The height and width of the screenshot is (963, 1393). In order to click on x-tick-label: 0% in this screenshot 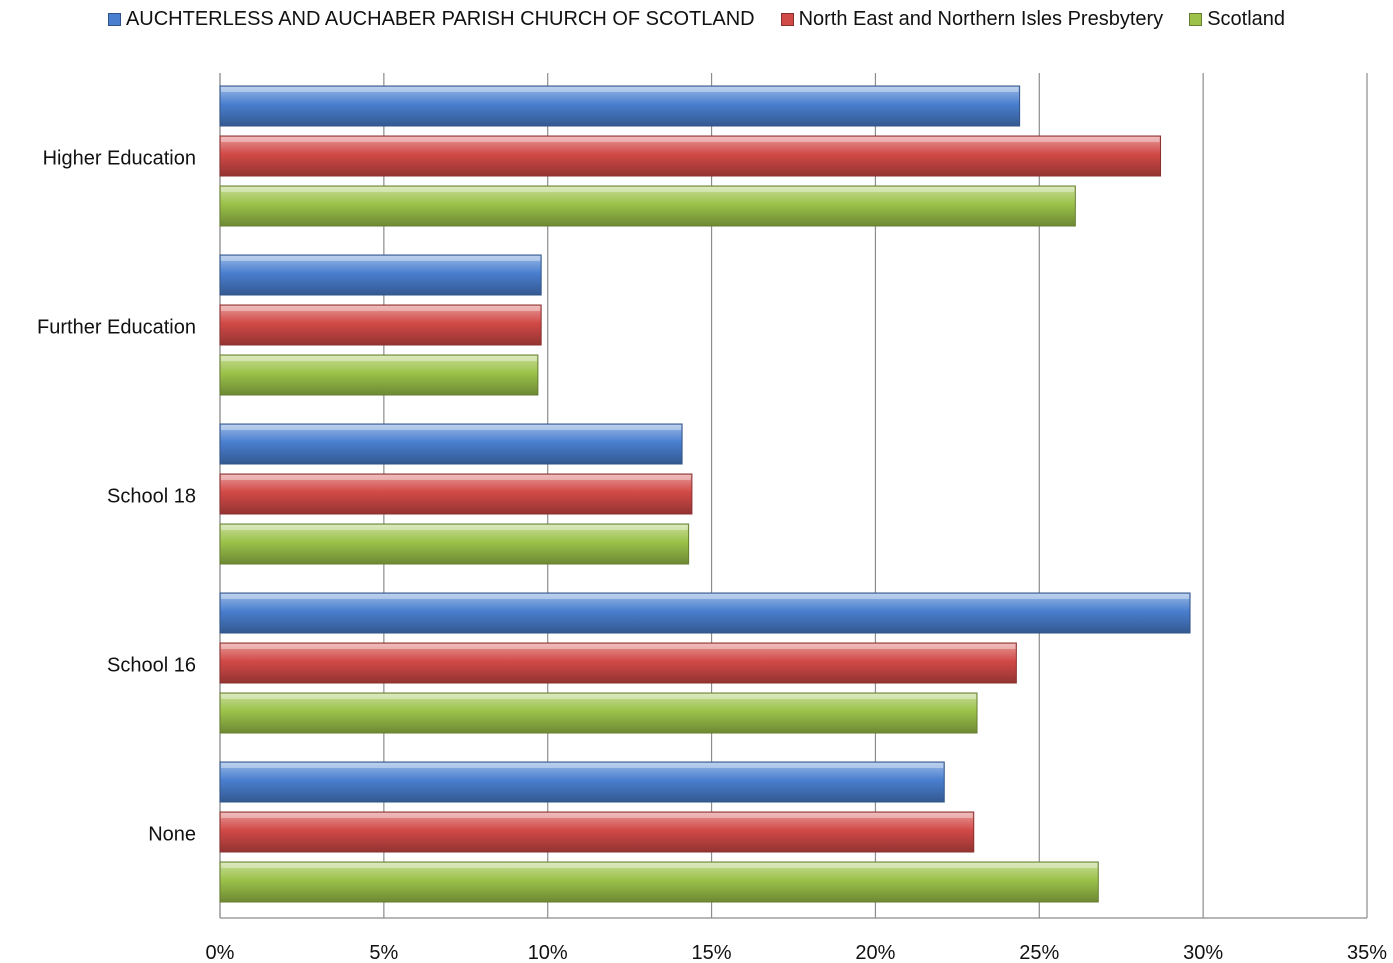, I will do `click(220, 952)`.